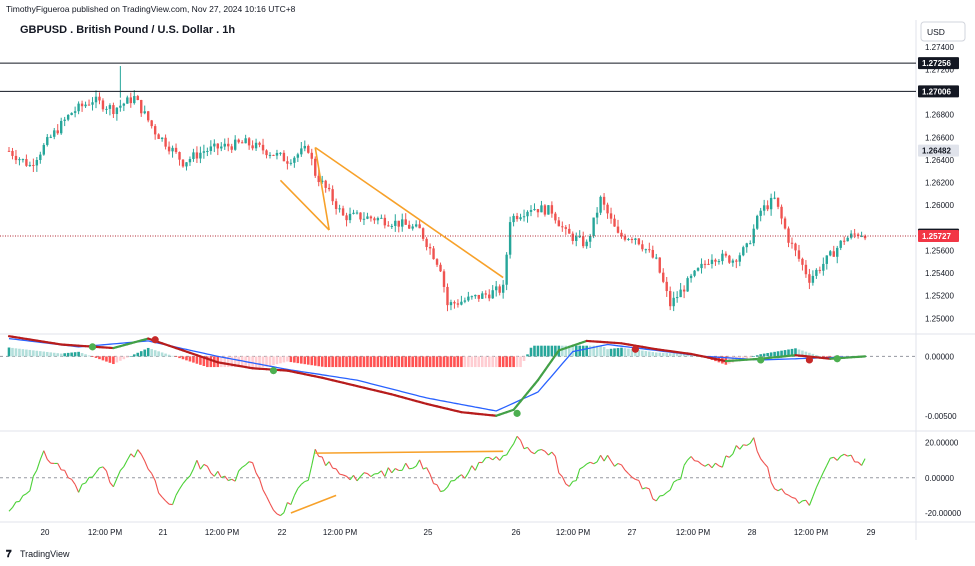 The height and width of the screenshot is (566, 975). I want to click on cross-marker, so click(761, 360).